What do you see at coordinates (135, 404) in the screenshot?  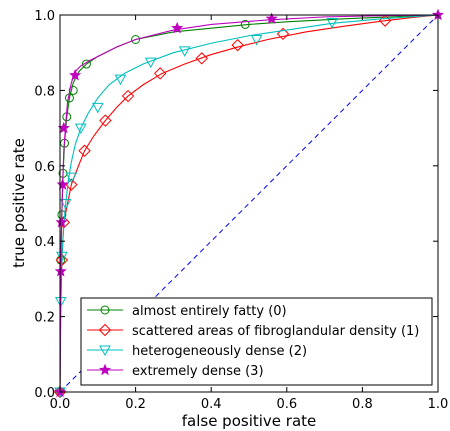 I see `x-tick-label: 0.2` at bounding box center [135, 404].